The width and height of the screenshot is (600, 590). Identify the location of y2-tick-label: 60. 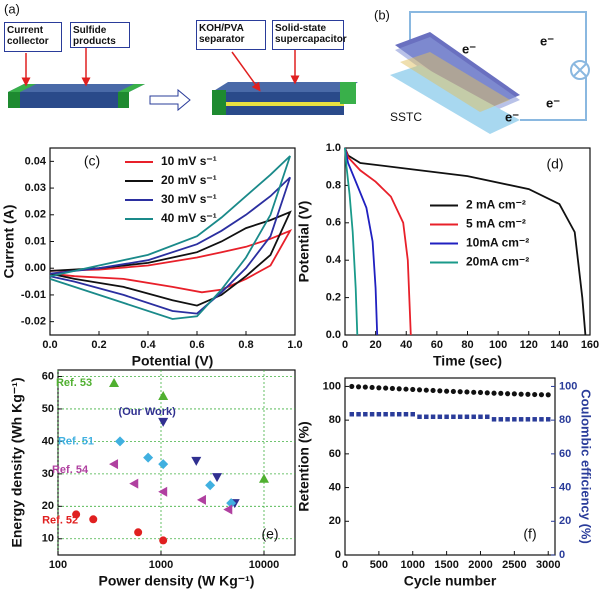
(565, 454).